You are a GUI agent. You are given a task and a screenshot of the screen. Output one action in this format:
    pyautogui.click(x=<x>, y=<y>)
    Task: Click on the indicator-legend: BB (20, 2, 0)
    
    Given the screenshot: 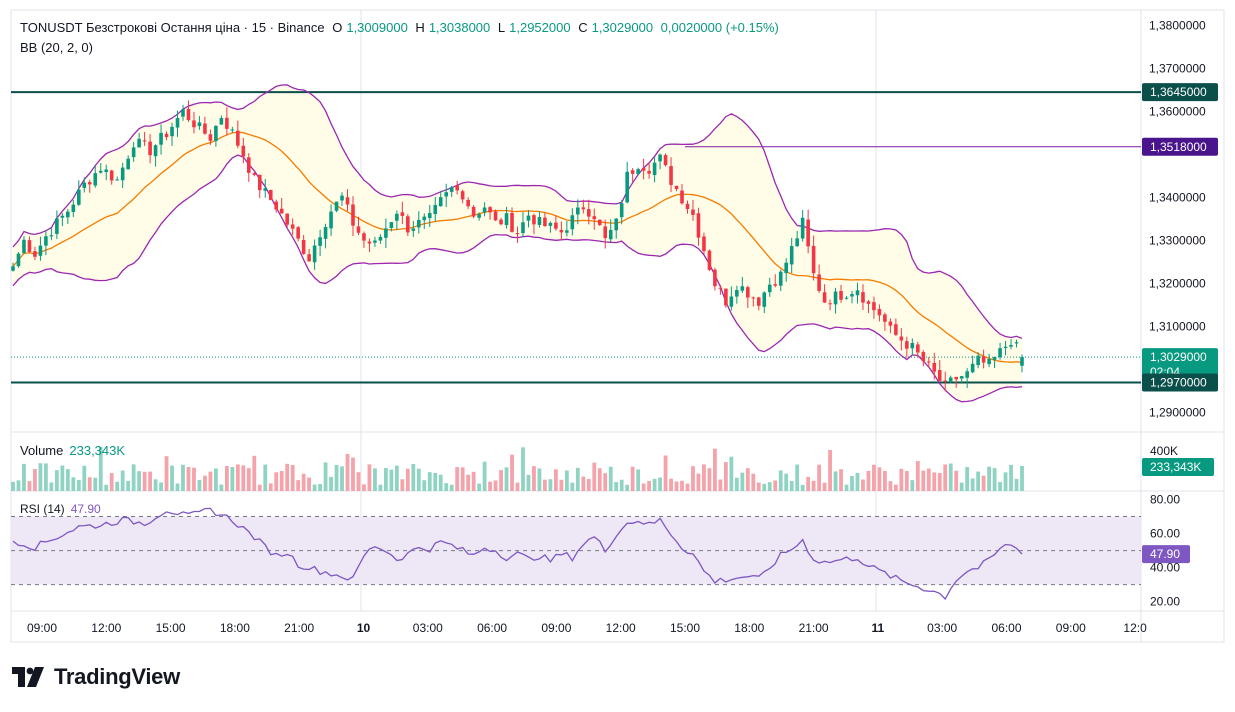 What is the action you would take?
    pyautogui.click(x=56, y=47)
    